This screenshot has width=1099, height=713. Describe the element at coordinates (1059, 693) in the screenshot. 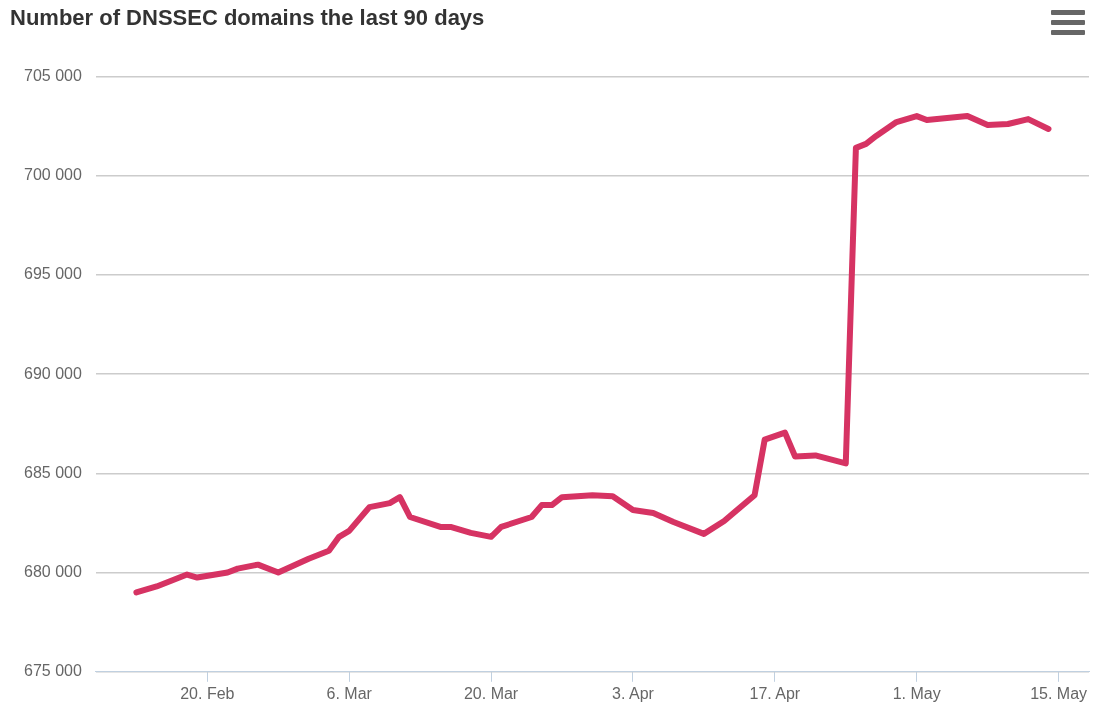

I see `x-tick-label: 15. May` at that location.